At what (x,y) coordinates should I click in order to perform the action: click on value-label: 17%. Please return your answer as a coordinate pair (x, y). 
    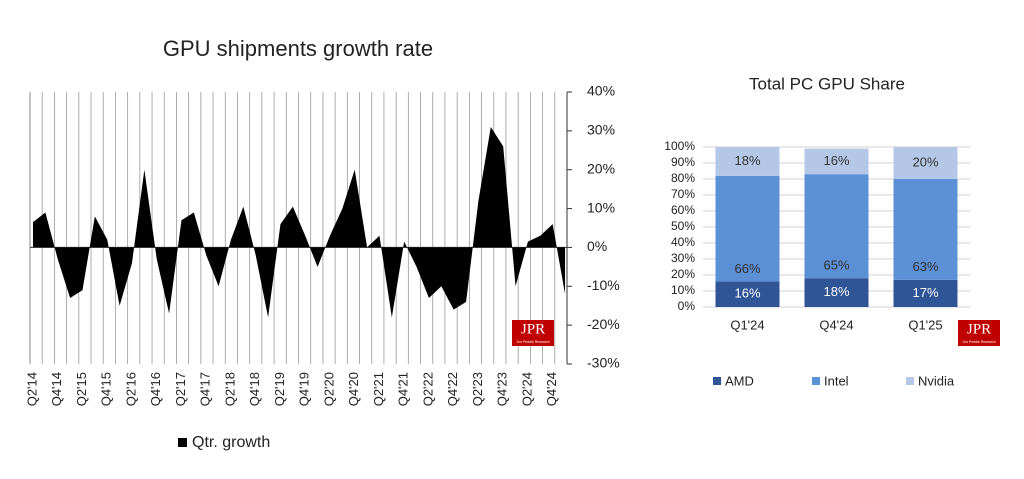
    Looking at the image, I should click on (925, 292).